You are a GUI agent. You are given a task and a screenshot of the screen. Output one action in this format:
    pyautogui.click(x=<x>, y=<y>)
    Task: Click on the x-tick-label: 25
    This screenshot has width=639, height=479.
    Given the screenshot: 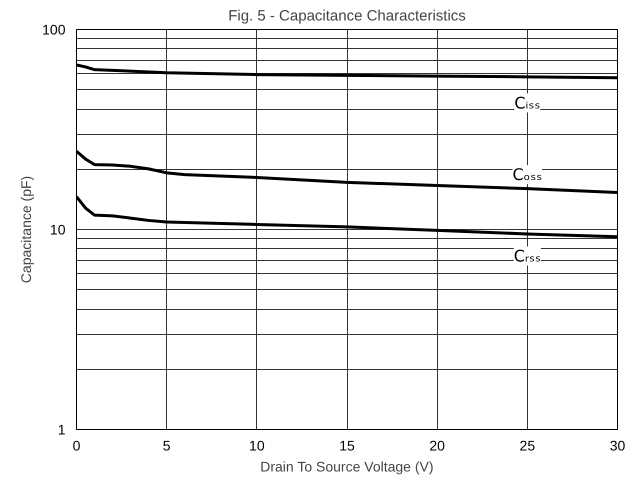 What is the action you would take?
    pyautogui.click(x=528, y=446)
    